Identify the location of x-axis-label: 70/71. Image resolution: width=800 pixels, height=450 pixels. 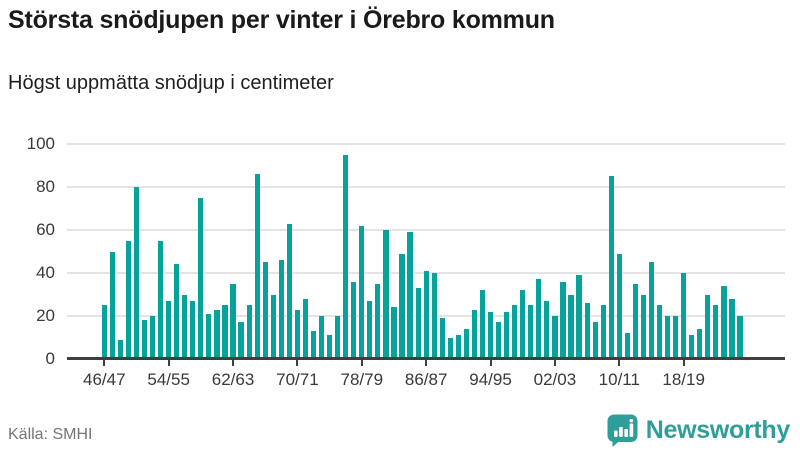
(297, 379).